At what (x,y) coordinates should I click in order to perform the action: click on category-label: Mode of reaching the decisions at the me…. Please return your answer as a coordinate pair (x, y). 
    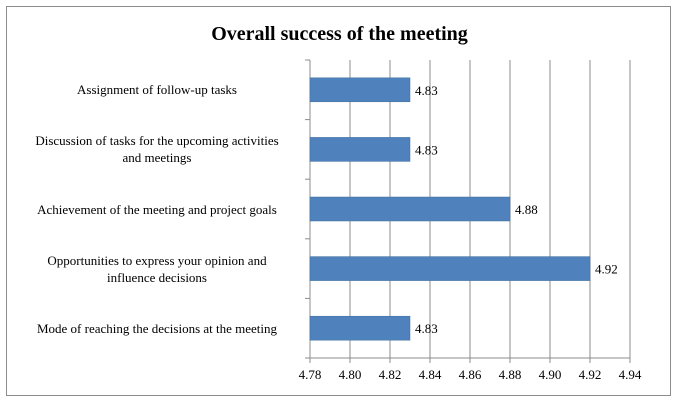
    Looking at the image, I should click on (157, 328).